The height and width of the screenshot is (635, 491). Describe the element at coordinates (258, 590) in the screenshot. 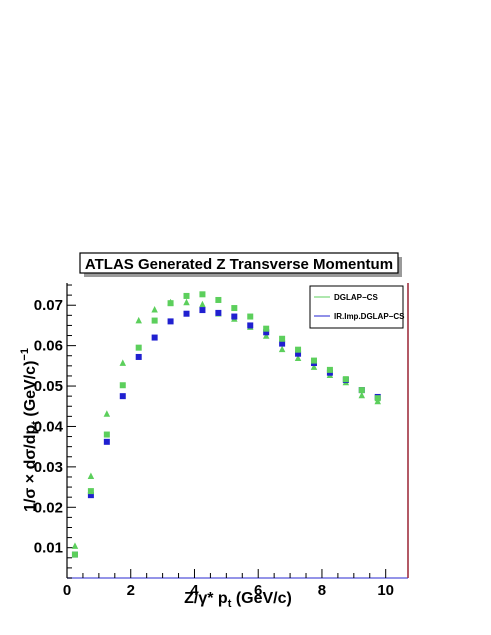

I see `x-tick-label: 6` at that location.